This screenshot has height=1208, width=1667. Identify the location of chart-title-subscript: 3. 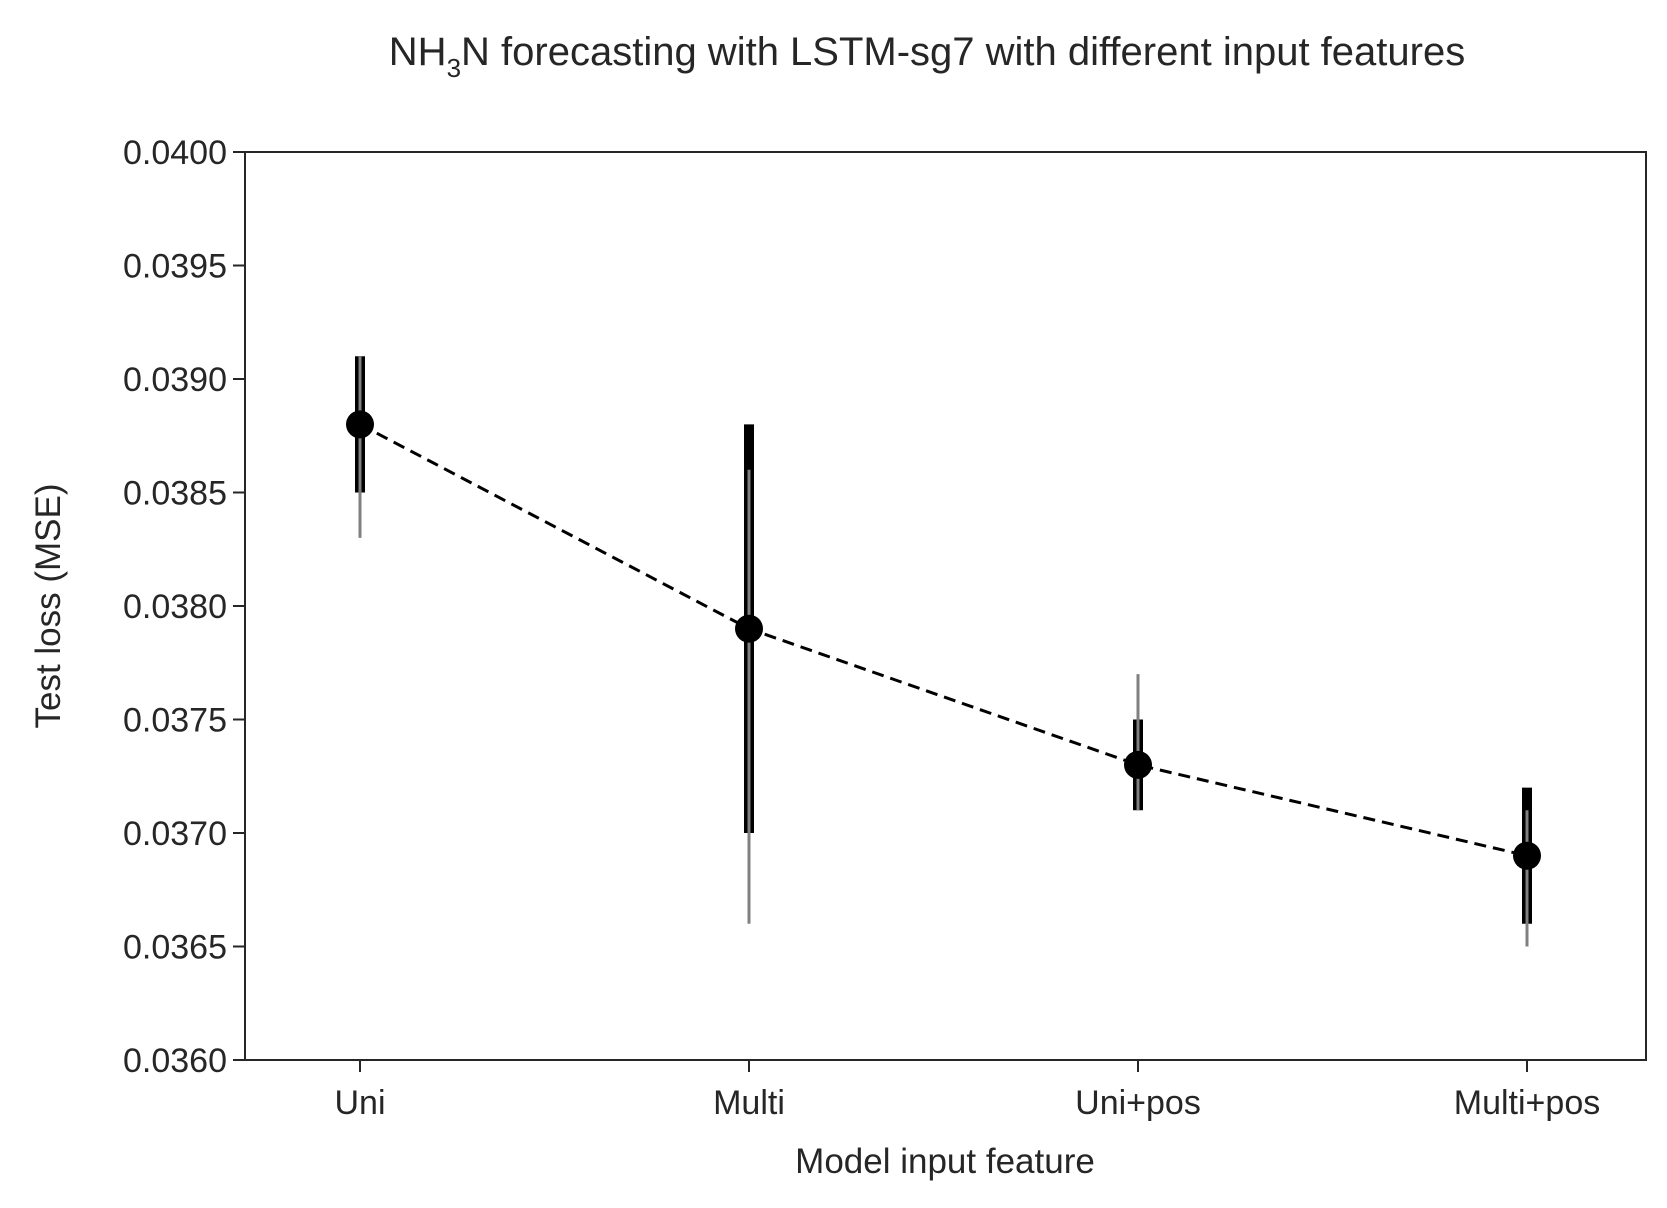
(454, 68).